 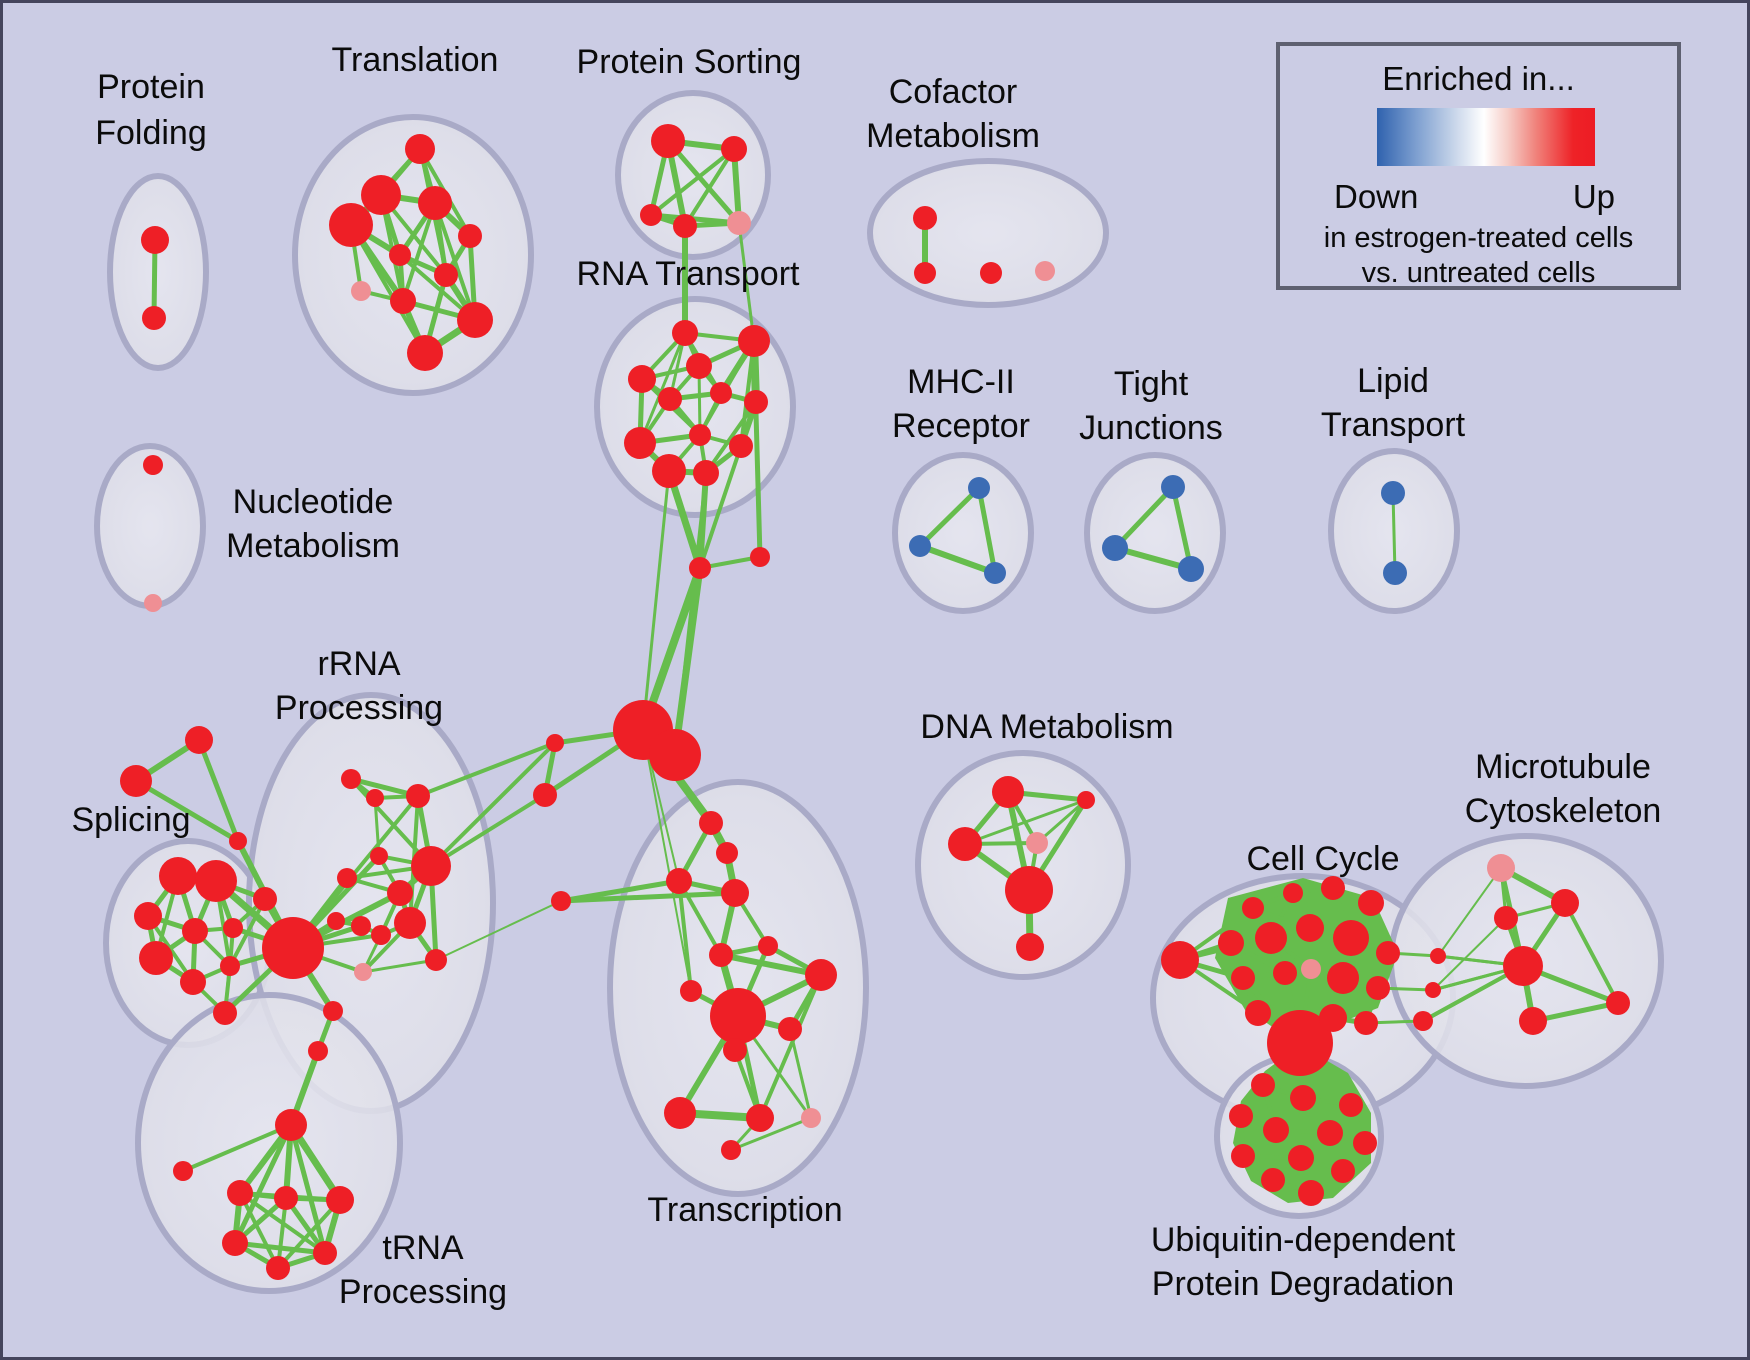 What do you see at coordinates (1393, 493) in the screenshot?
I see `lipid-transport-node` at bounding box center [1393, 493].